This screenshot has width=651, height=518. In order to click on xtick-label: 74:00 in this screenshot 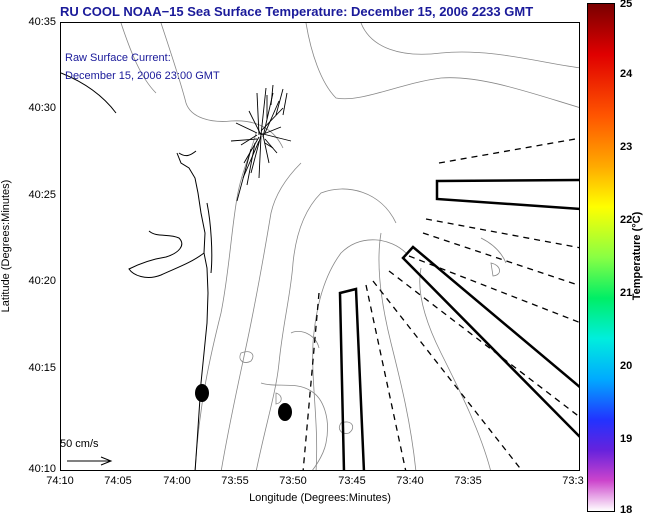, I will do `click(177, 481)`.